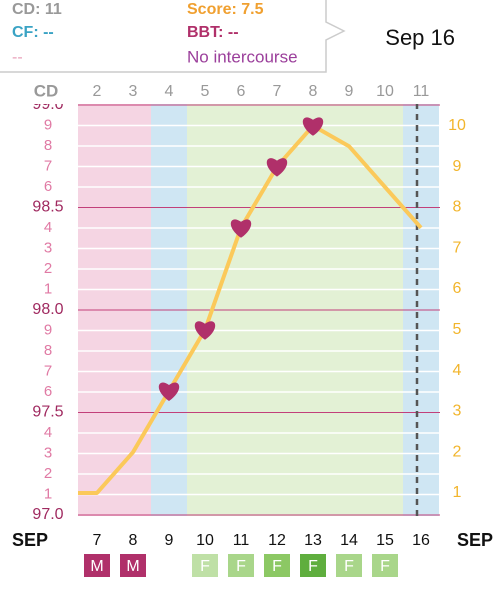 This screenshot has height=605, width=503. Describe the element at coordinates (205, 540) in the screenshot. I see `x-tick-label: 10` at that location.